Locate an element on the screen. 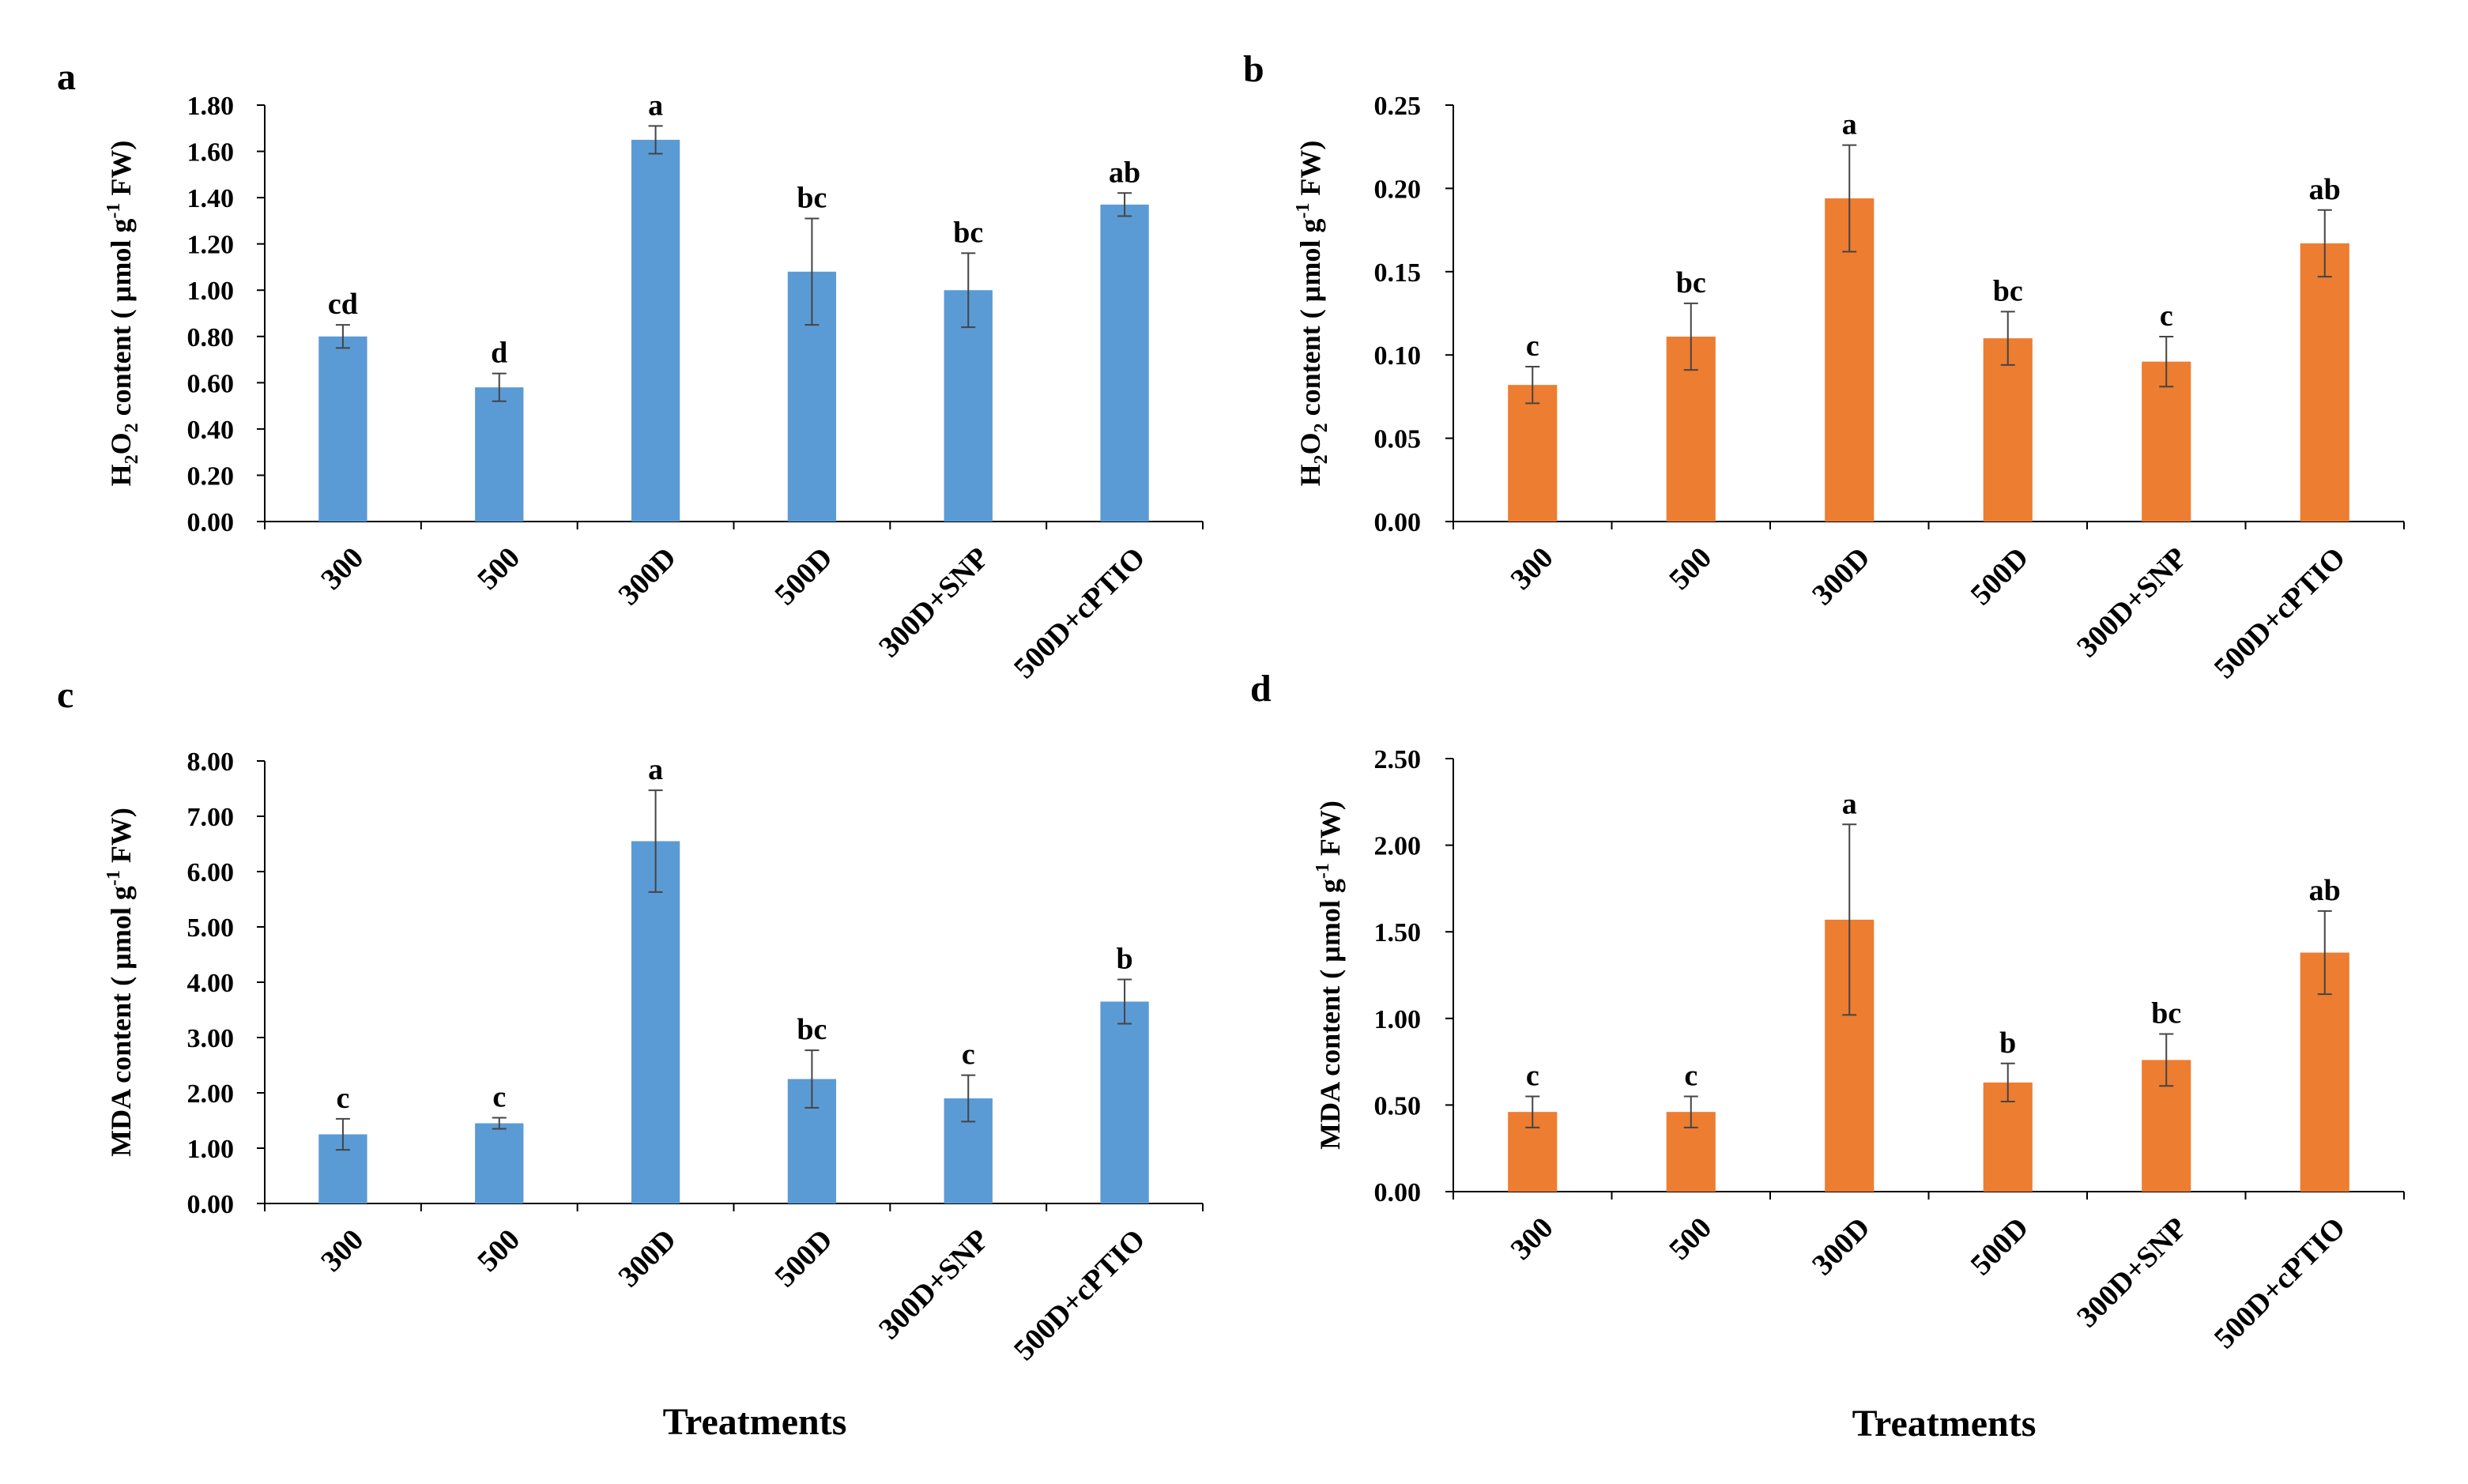  y-tick-label: 0.15 is located at coordinates (1398, 273).